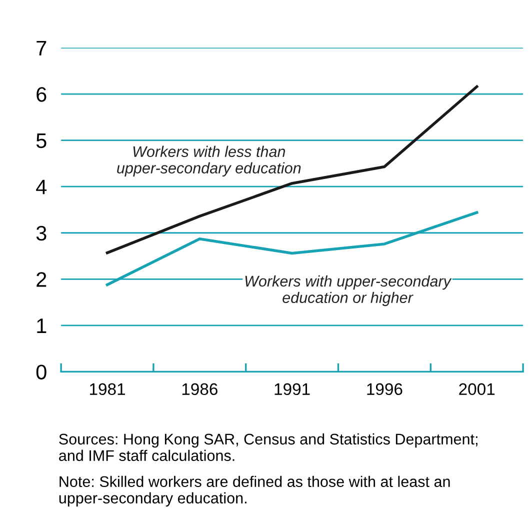  What do you see at coordinates (477, 389) in the screenshot?
I see `x-tick-label: 2001` at bounding box center [477, 389].